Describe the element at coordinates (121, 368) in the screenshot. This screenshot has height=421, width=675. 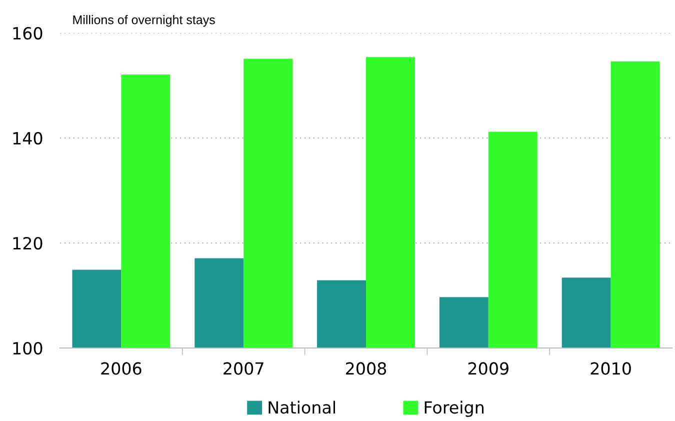
I see `x-tick-label: 2006` at that location.